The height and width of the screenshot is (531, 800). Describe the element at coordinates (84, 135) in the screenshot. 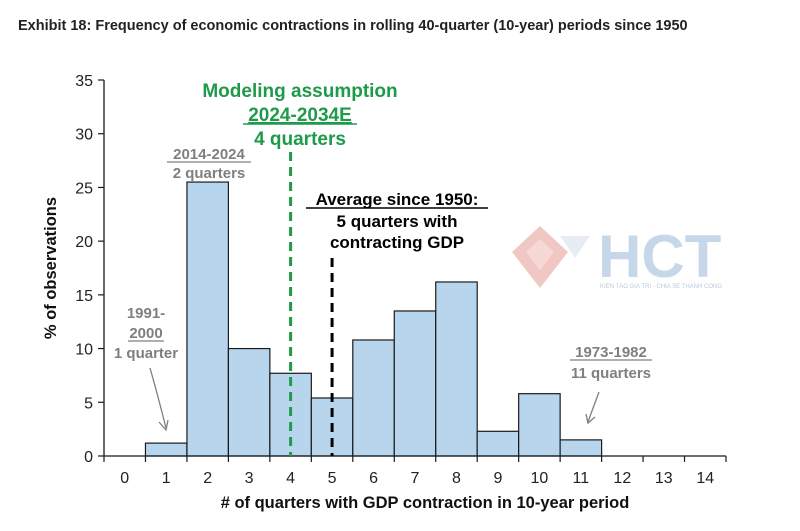

I see `y-tick-label-30: 30` at that location.